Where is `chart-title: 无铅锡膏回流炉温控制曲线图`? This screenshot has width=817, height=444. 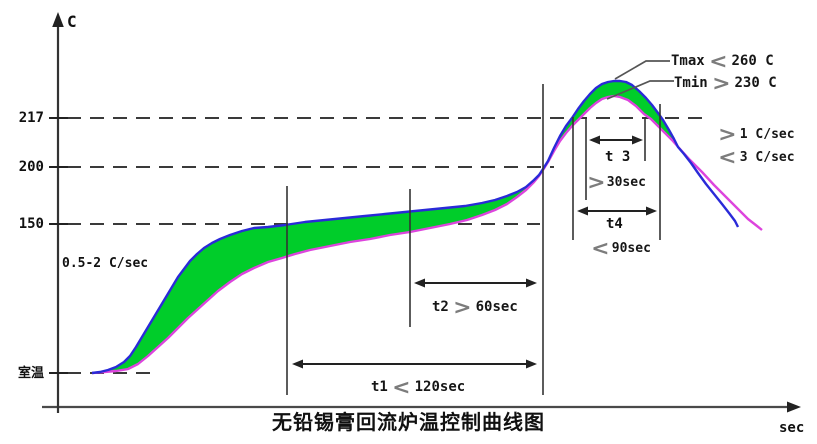 chart-title: 无铅锡膏回流炉温控制曲线图 is located at coordinates (408, 423).